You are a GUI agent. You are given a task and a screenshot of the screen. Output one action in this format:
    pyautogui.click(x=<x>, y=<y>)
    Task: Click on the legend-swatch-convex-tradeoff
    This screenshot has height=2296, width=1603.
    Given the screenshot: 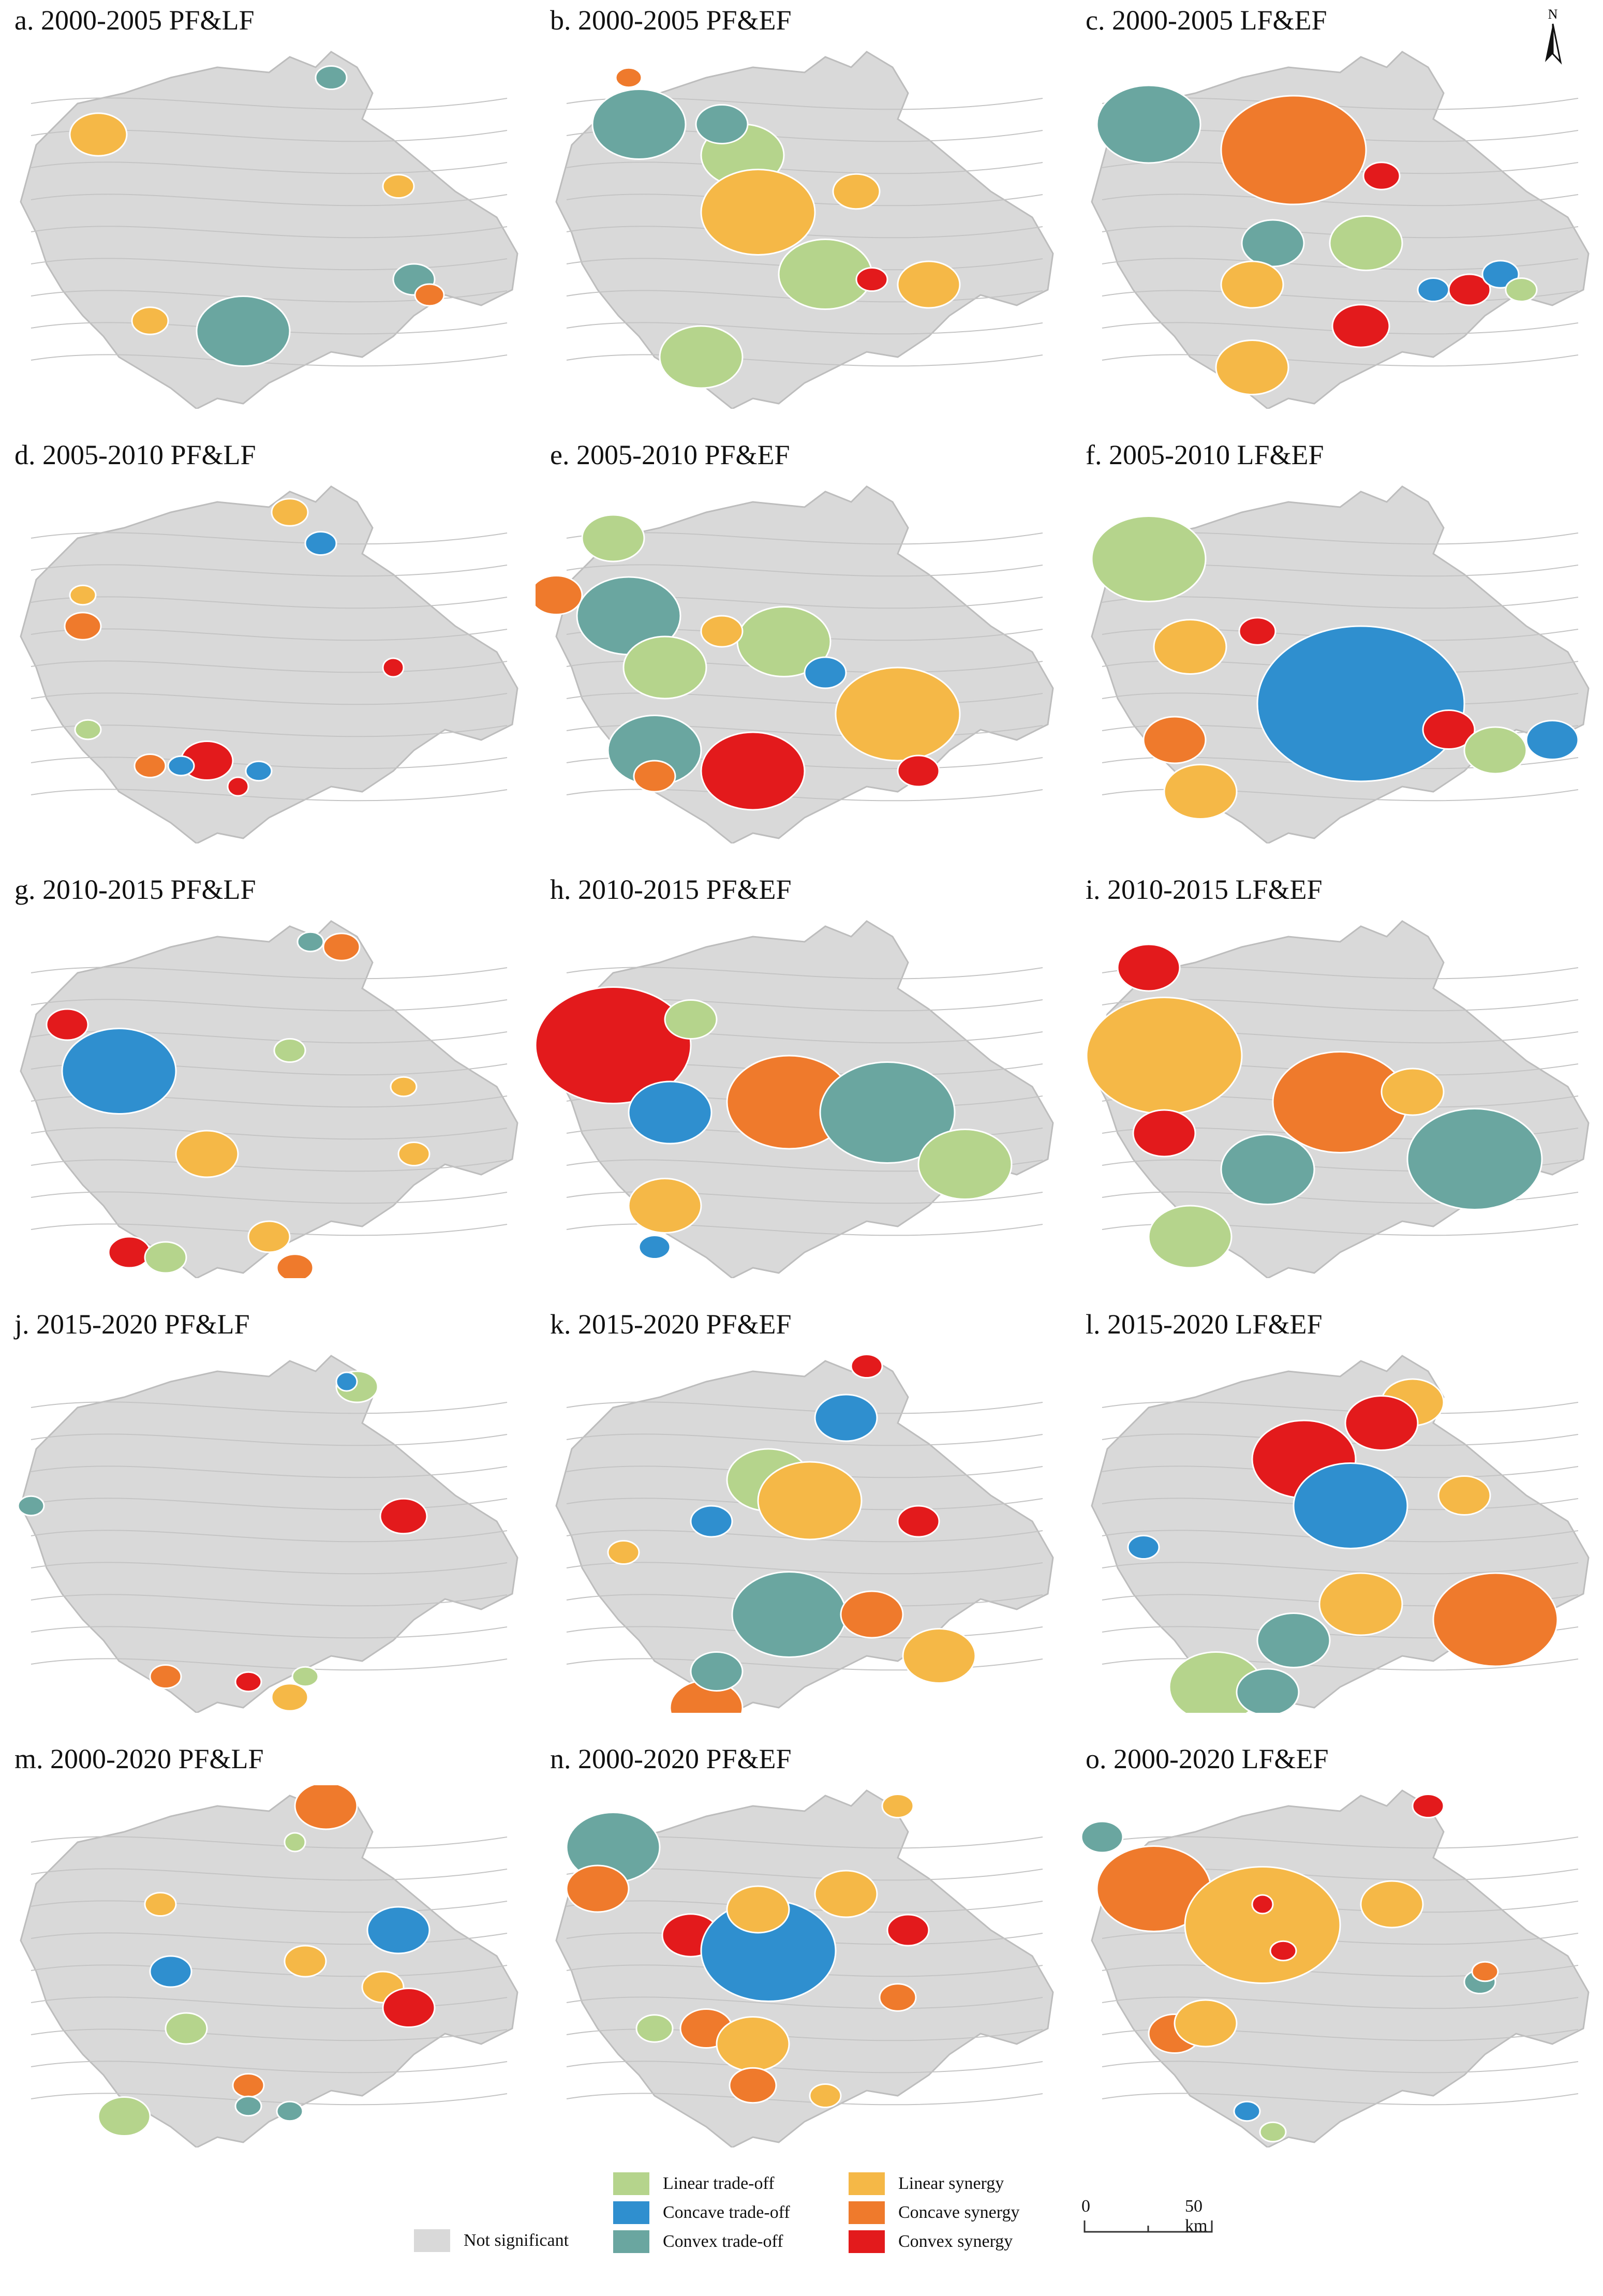 What is the action you would take?
    pyautogui.click(x=631, y=2242)
    